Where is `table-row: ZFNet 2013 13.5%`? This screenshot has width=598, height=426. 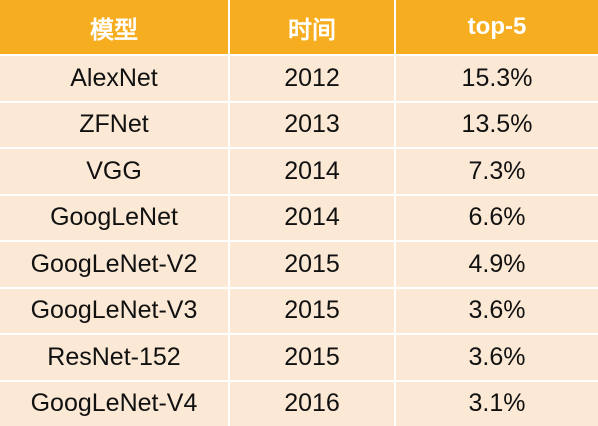 table-row: ZFNet 2013 13.5% is located at coordinates (299, 123).